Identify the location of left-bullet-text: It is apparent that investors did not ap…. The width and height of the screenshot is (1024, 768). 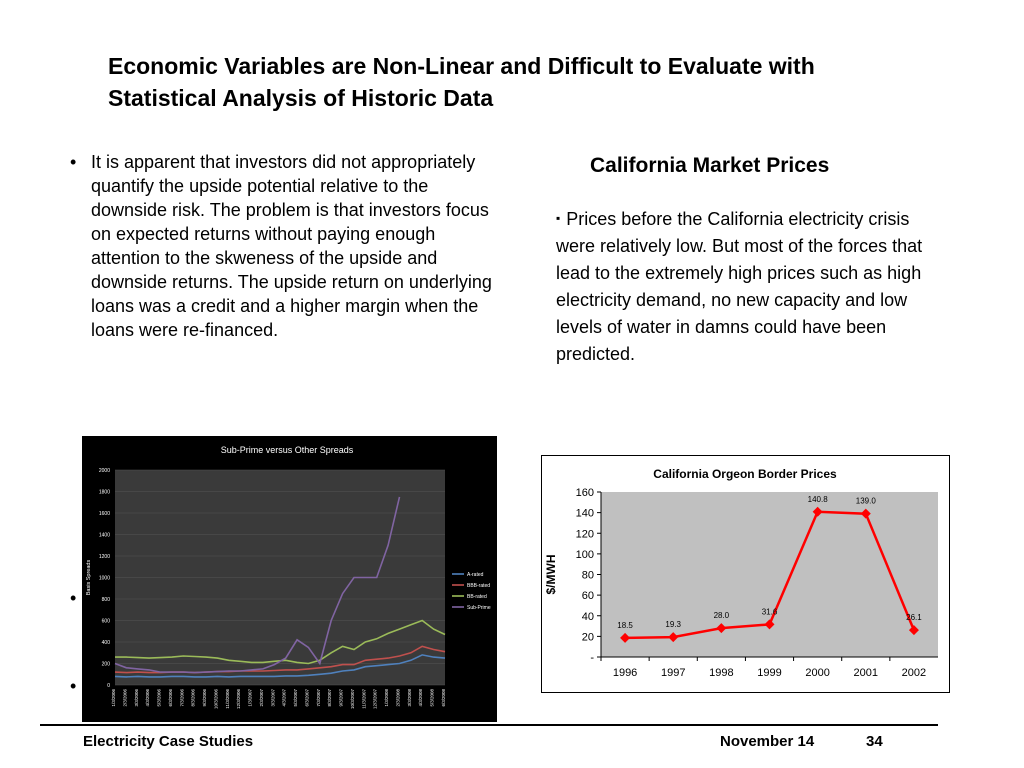
(291, 246).